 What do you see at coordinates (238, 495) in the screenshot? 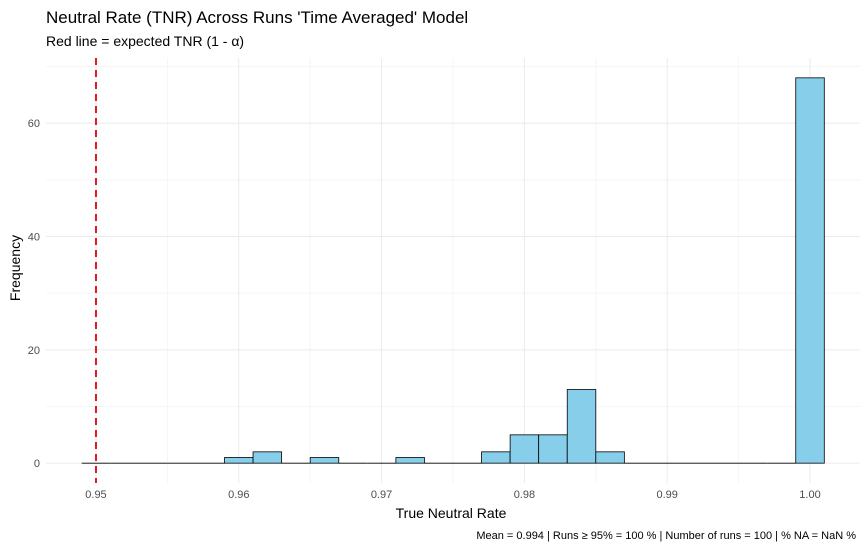
I see `x-tick-label: 0.96` at bounding box center [238, 495].